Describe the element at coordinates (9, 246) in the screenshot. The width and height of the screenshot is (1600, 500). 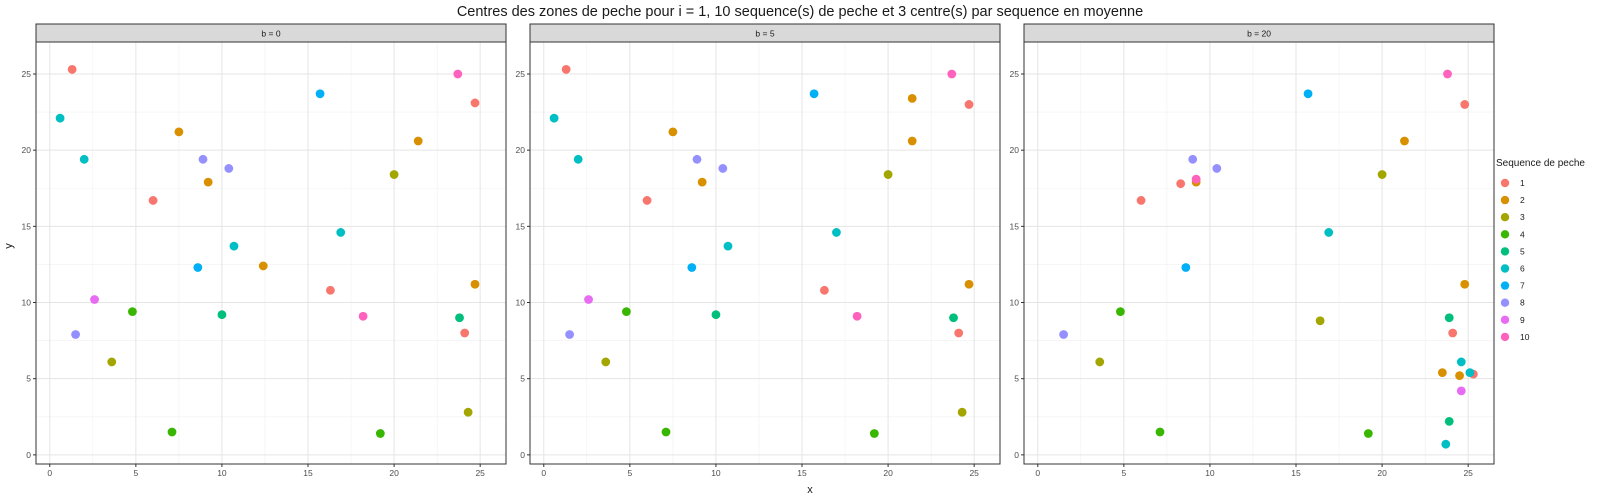
I see `y-axis-title: y` at that location.